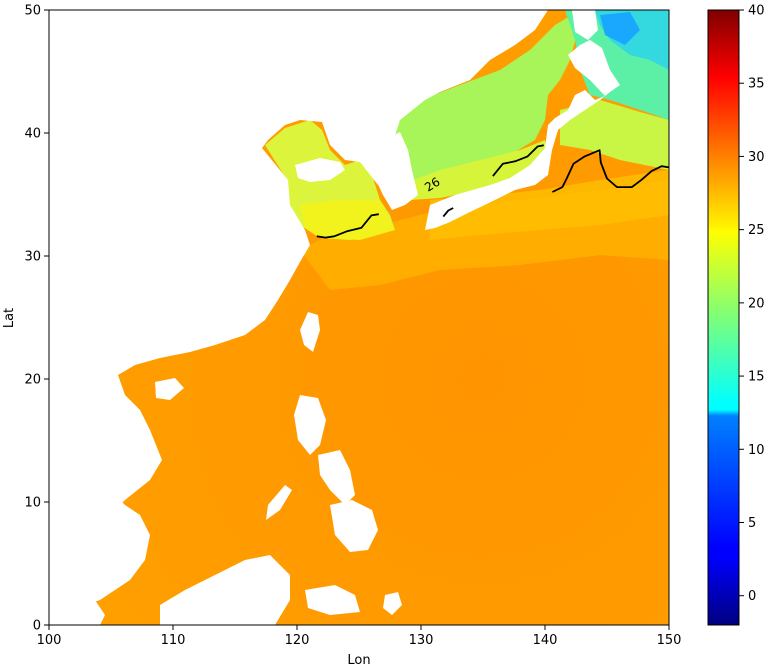  What do you see at coordinates (36, 319) in the screenshot?
I see `y-axis: 0 10 20 30 40 50` at bounding box center [36, 319].